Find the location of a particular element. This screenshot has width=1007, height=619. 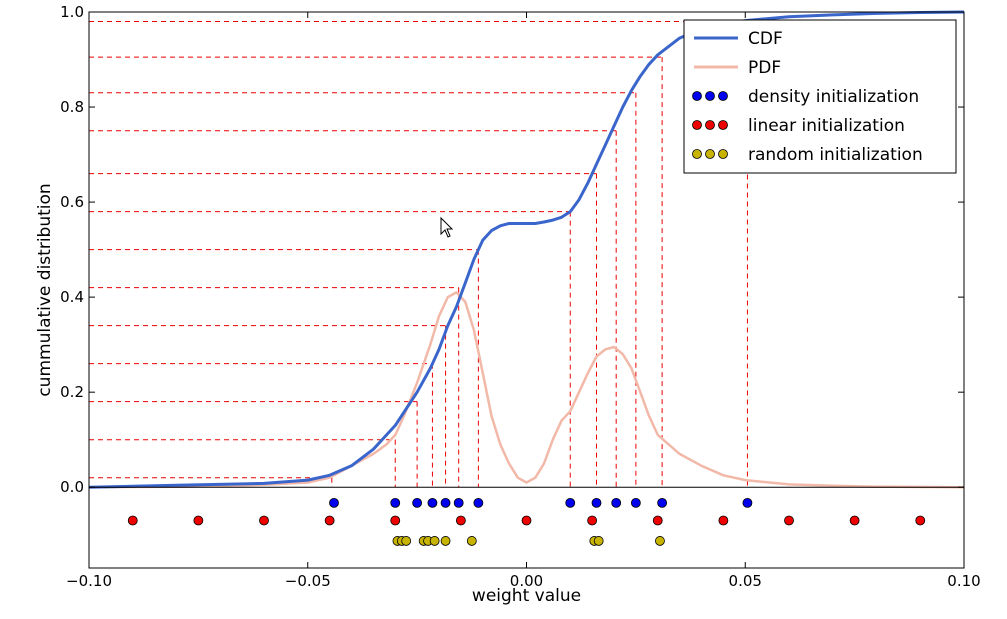

legend-label-cdf: CDF is located at coordinates (765, 39).